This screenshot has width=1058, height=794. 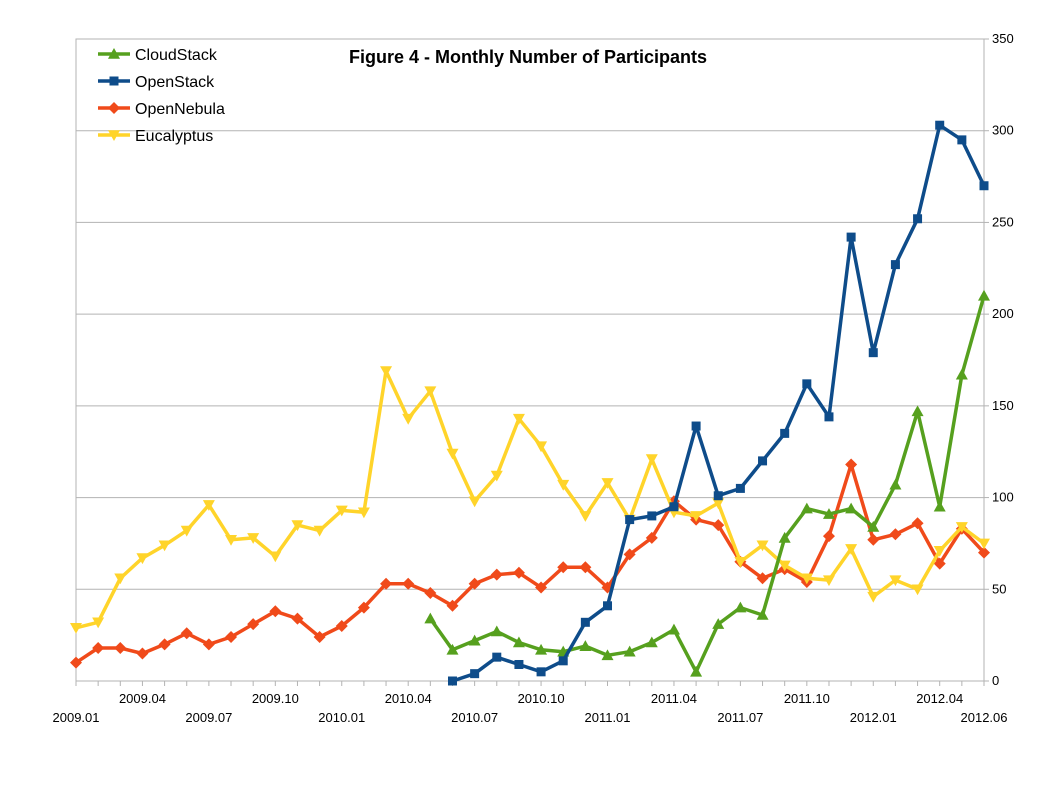 What do you see at coordinates (161, 96) in the screenshot?
I see `legend: CloudStack OpenStack OpenNebula Eucalyptus` at bounding box center [161, 96].